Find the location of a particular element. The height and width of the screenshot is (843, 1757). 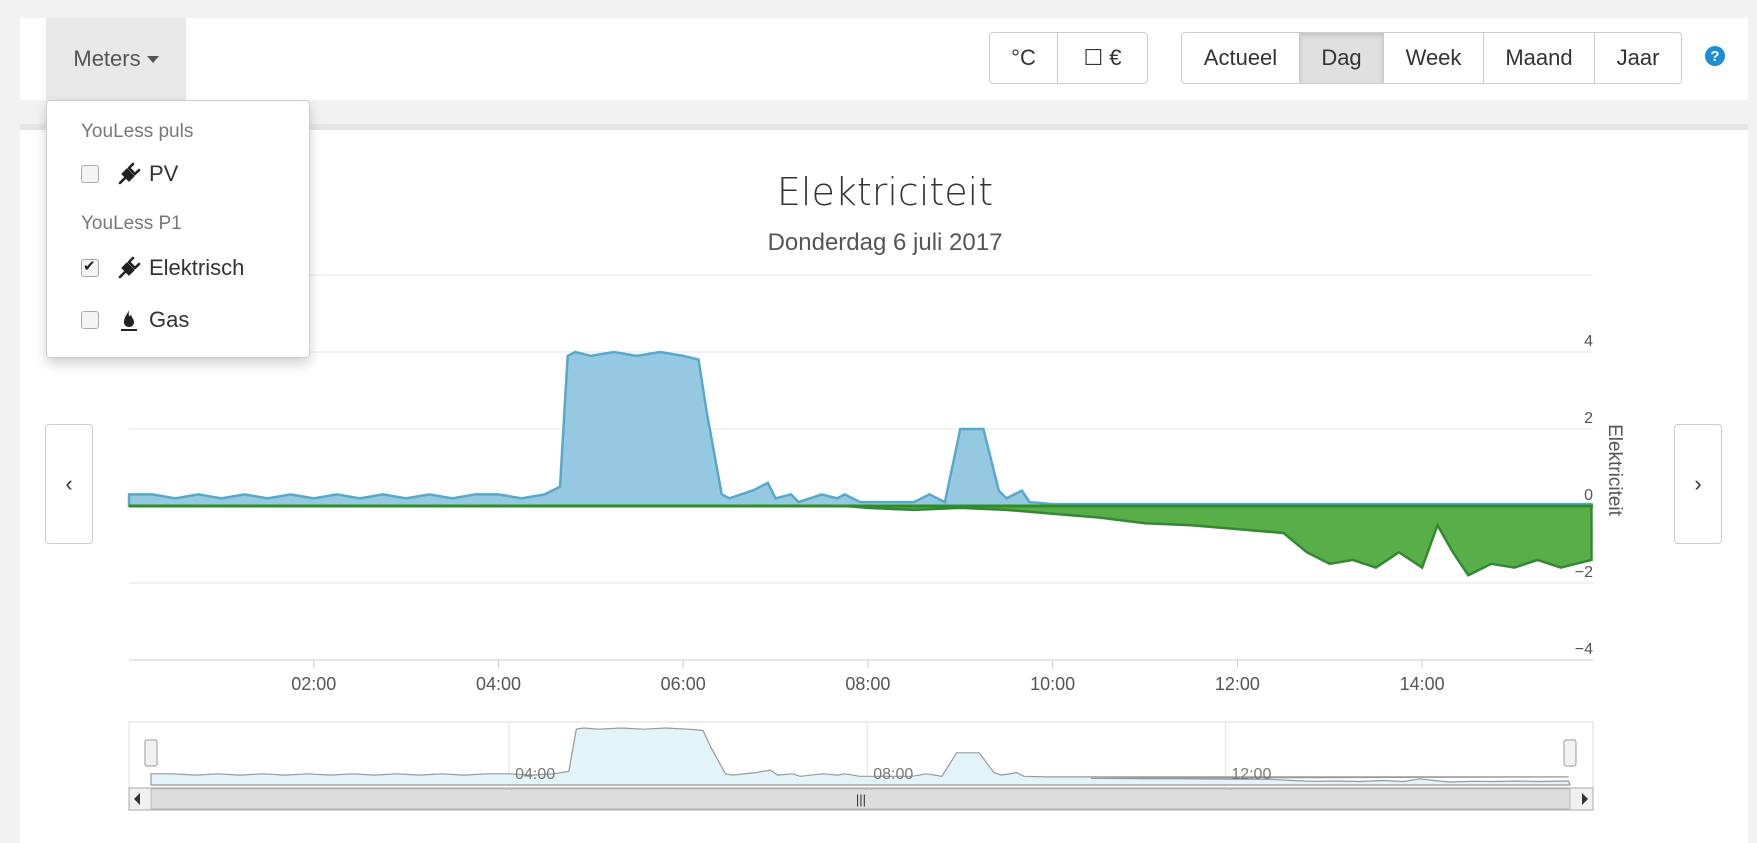

y-tick-label: −4 is located at coordinates (1584, 649).